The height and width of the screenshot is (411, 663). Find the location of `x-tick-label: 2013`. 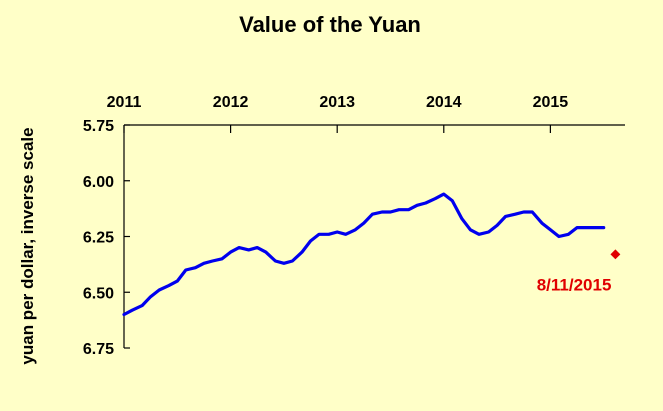

x-tick-label: 2013 is located at coordinates (337, 102).